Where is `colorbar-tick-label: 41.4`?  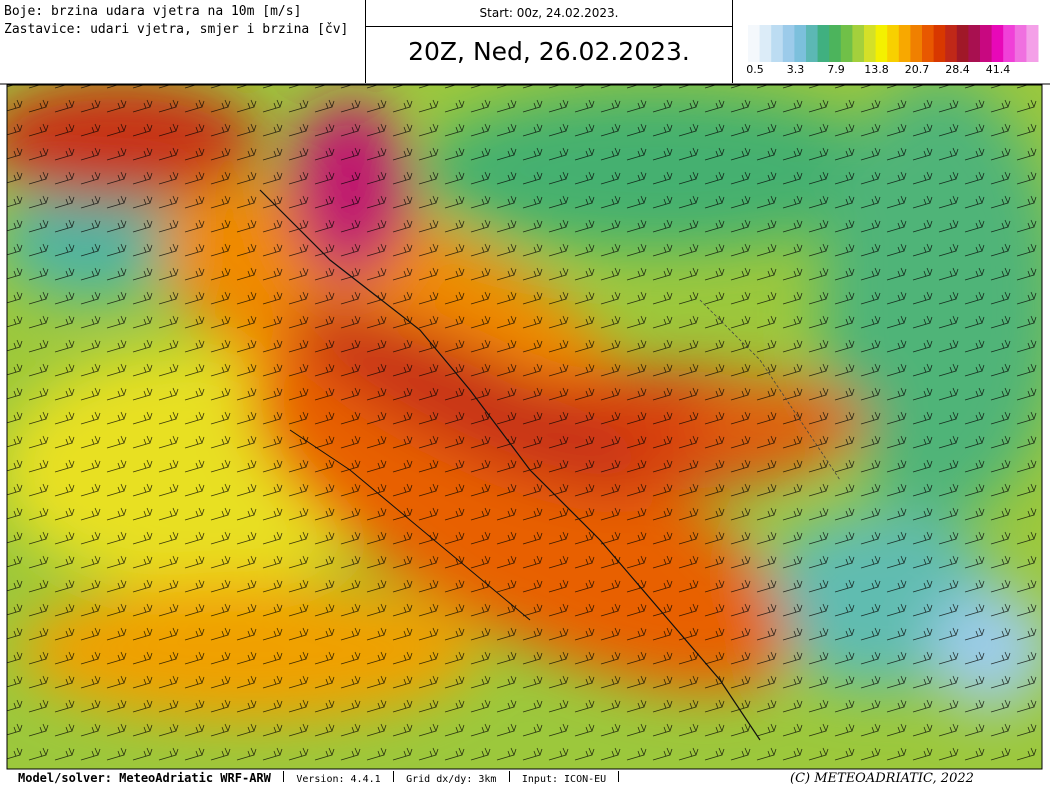
colorbar-tick-label: 41.4 is located at coordinates (998, 69).